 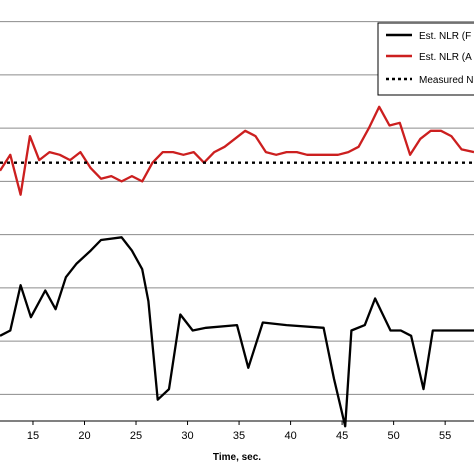 What do you see at coordinates (445, 57) in the screenshot?
I see `legend-label-a: Est. NLR (A` at bounding box center [445, 57].